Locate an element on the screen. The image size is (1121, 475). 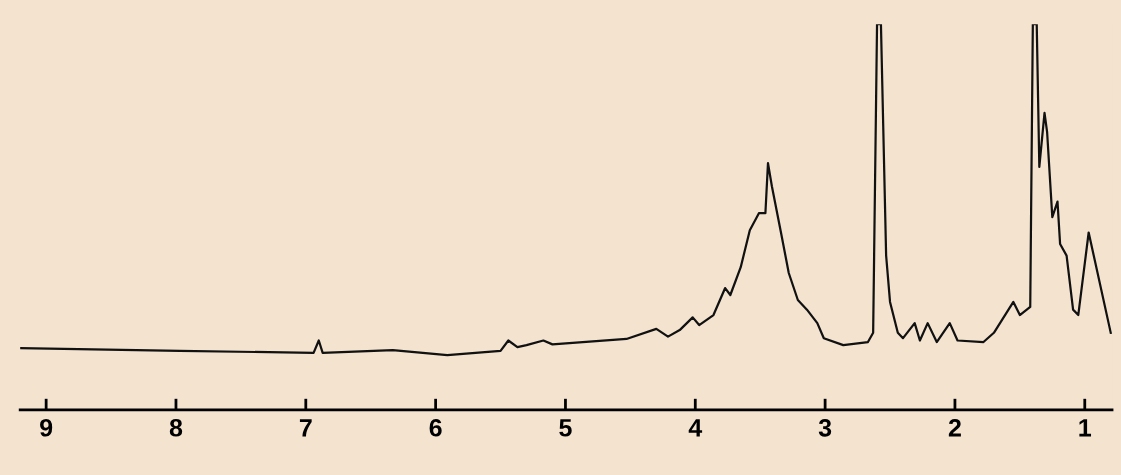
x-tick-label: 8 is located at coordinates (176, 427).